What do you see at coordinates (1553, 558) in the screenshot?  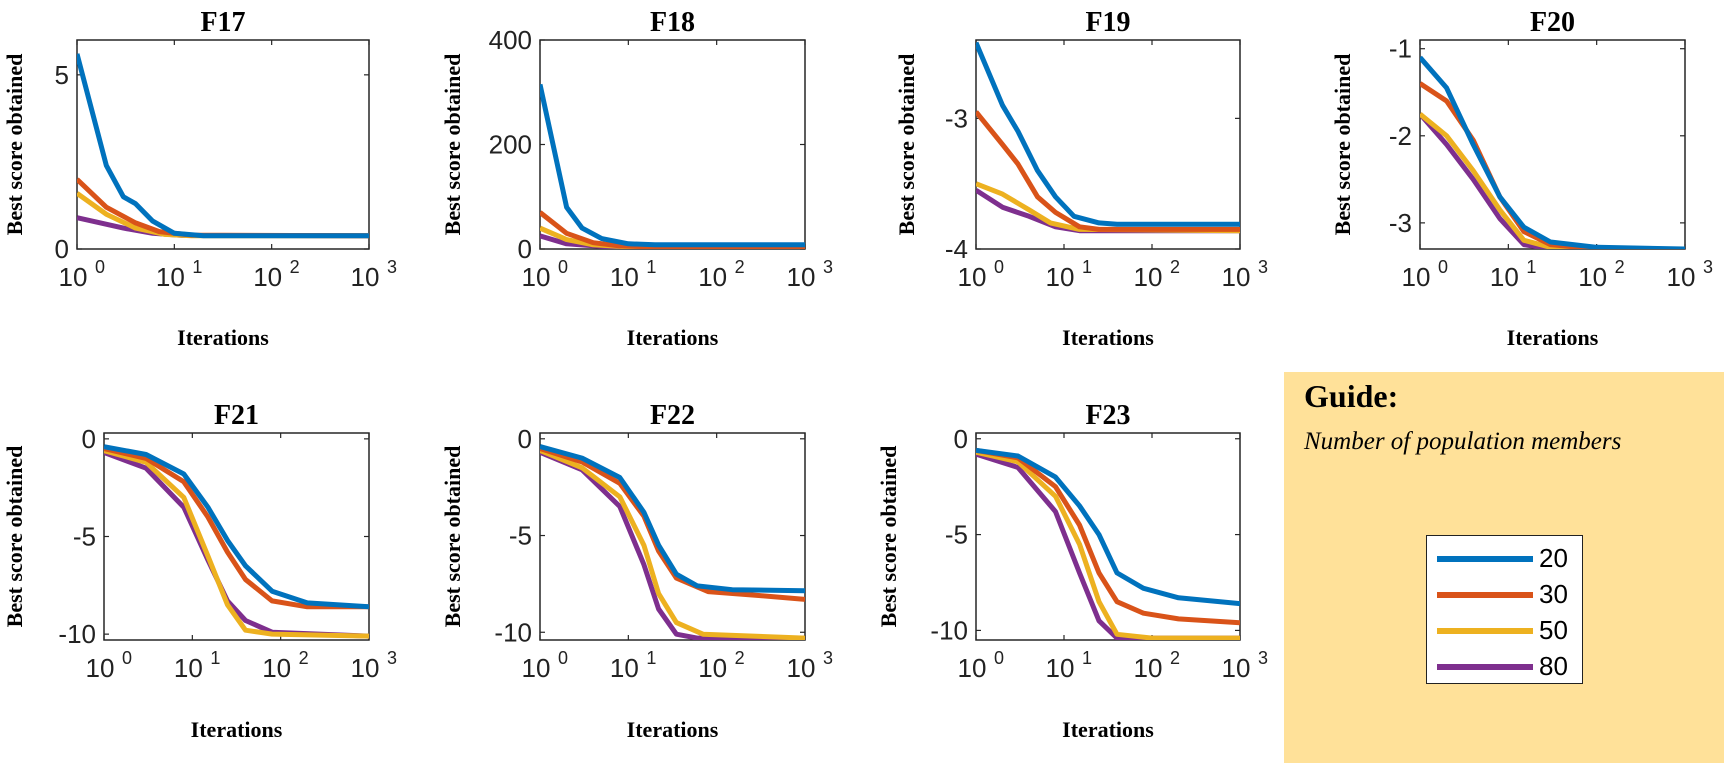 I see `legend-label-20: 20` at bounding box center [1553, 558].